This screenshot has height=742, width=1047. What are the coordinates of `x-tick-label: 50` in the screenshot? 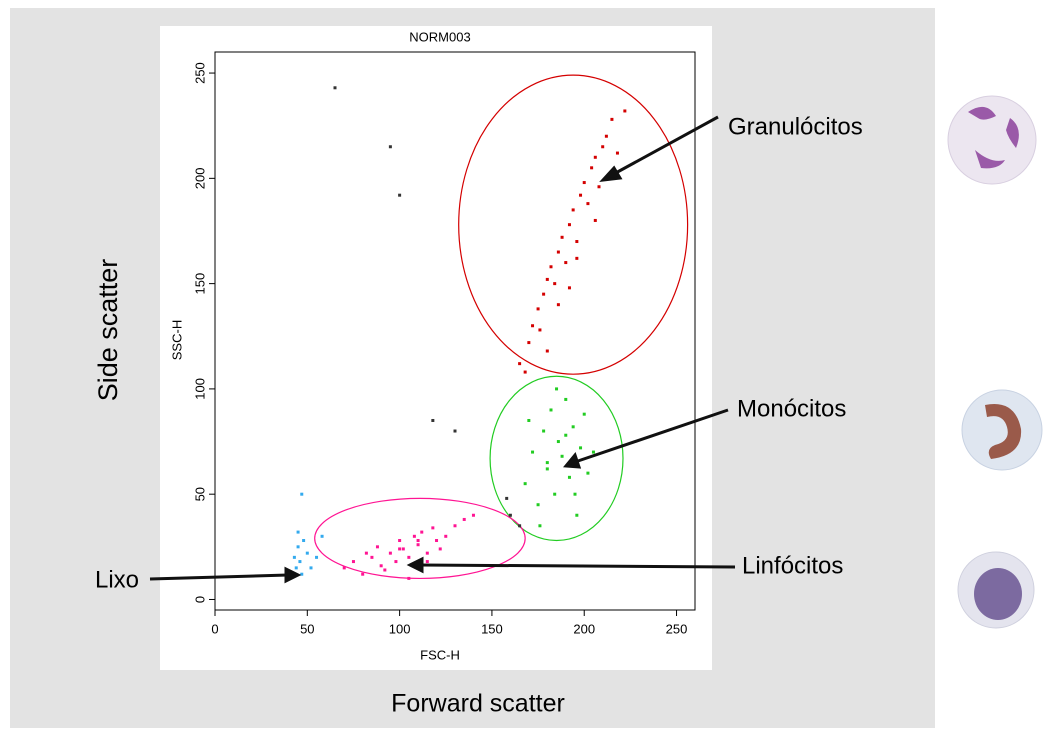 It's located at (307, 628).